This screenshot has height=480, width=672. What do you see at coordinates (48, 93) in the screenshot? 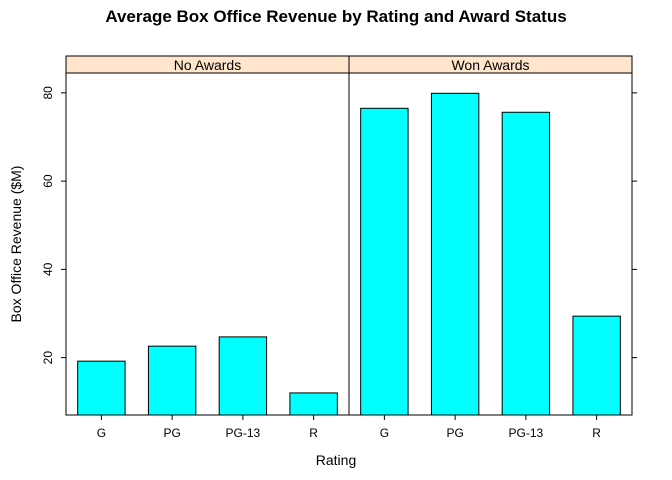
I see `y-tick-label: 80` at bounding box center [48, 93].